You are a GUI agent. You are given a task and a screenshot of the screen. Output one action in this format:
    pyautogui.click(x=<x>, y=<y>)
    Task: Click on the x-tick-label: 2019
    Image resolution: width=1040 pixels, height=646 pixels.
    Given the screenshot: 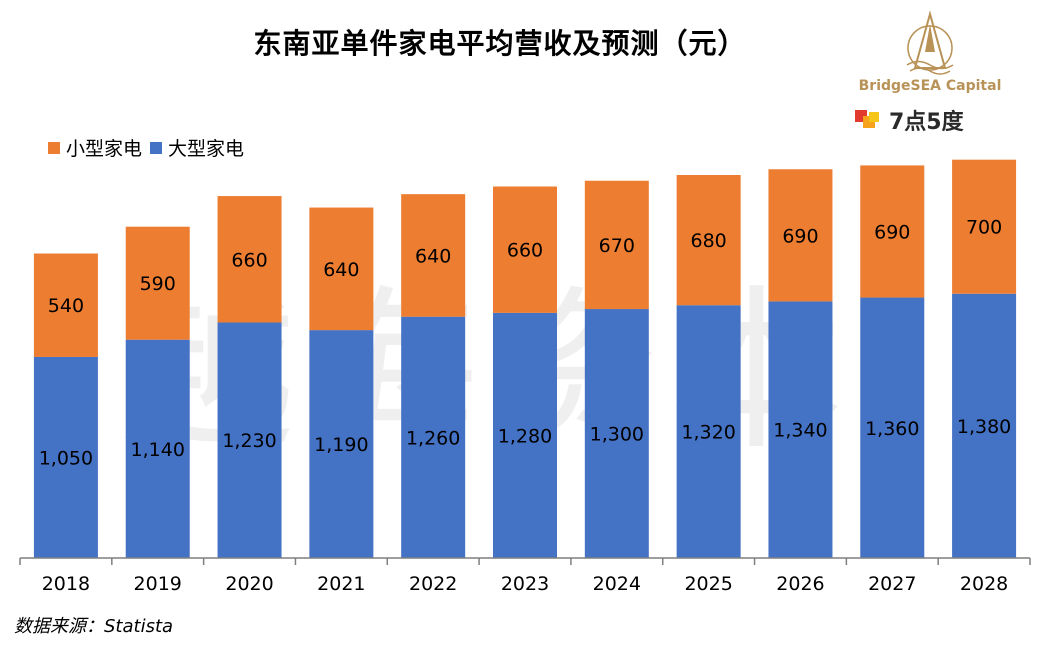 What is the action you would take?
    pyautogui.click(x=158, y=584)
    